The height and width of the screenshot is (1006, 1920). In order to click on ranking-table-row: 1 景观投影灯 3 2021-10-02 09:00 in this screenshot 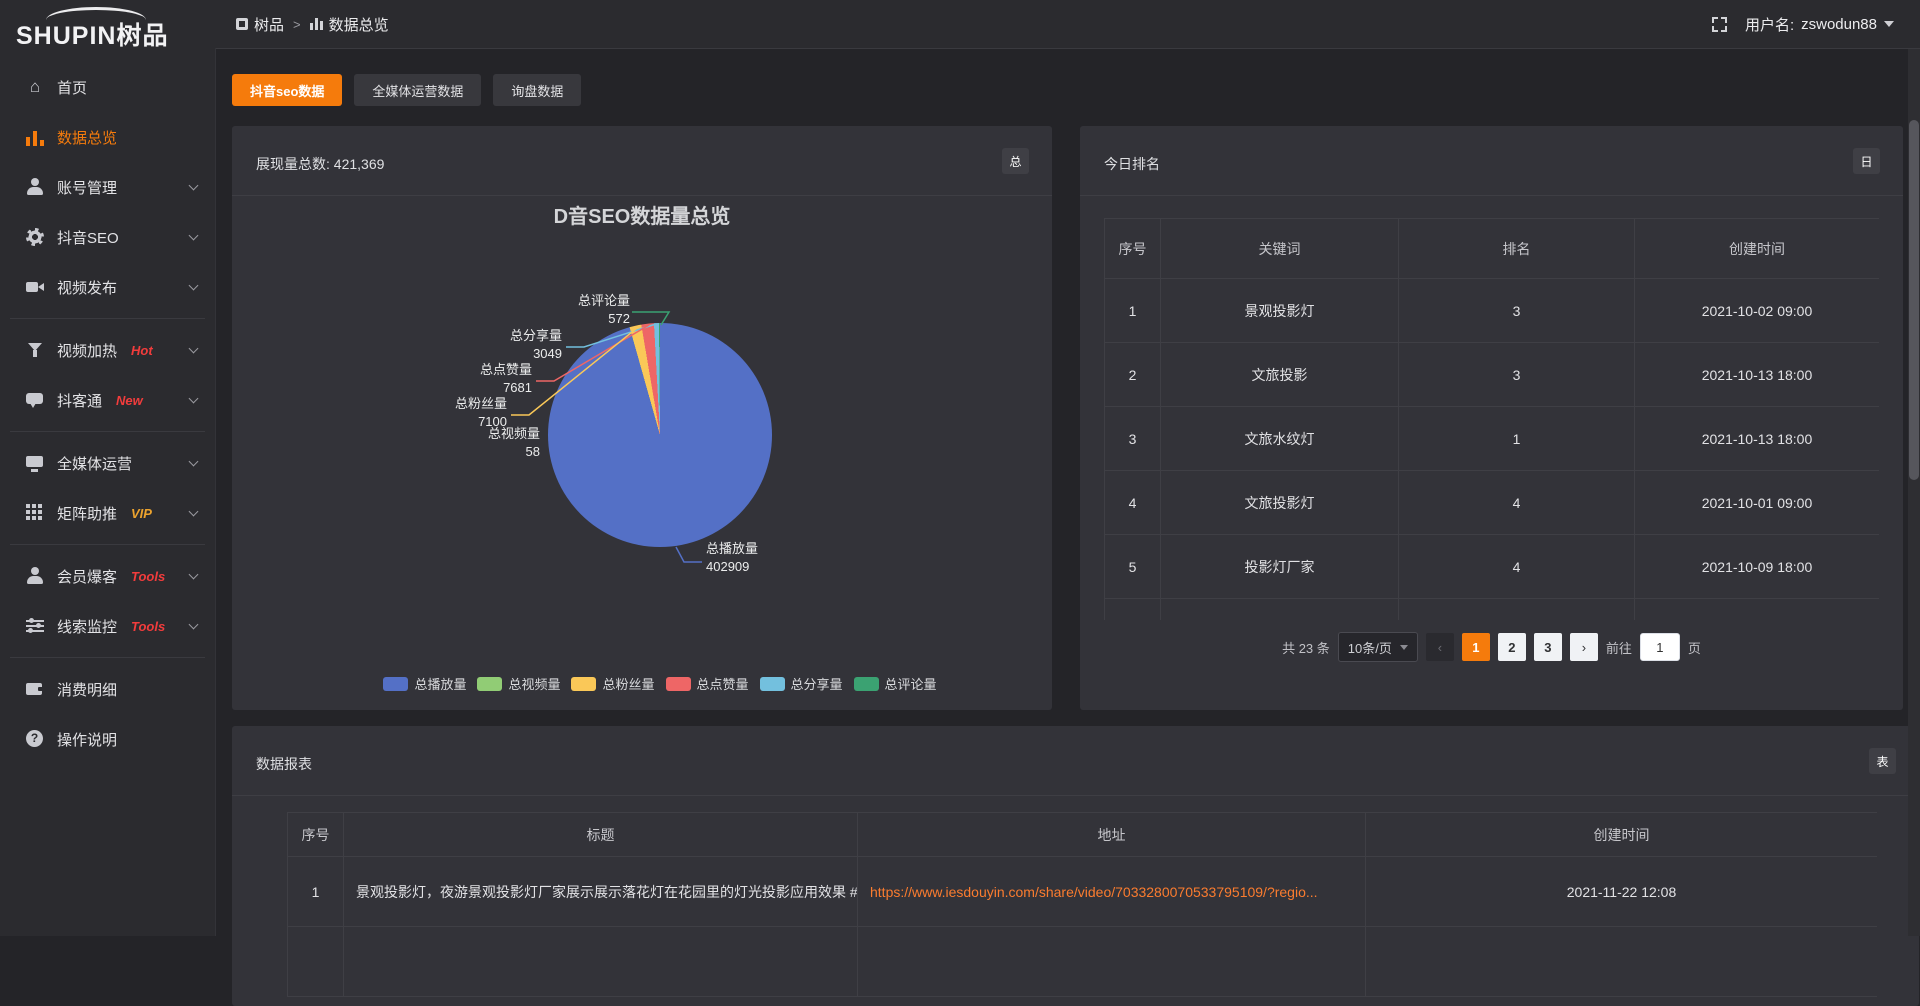, I will do `click(1491, 310)`.